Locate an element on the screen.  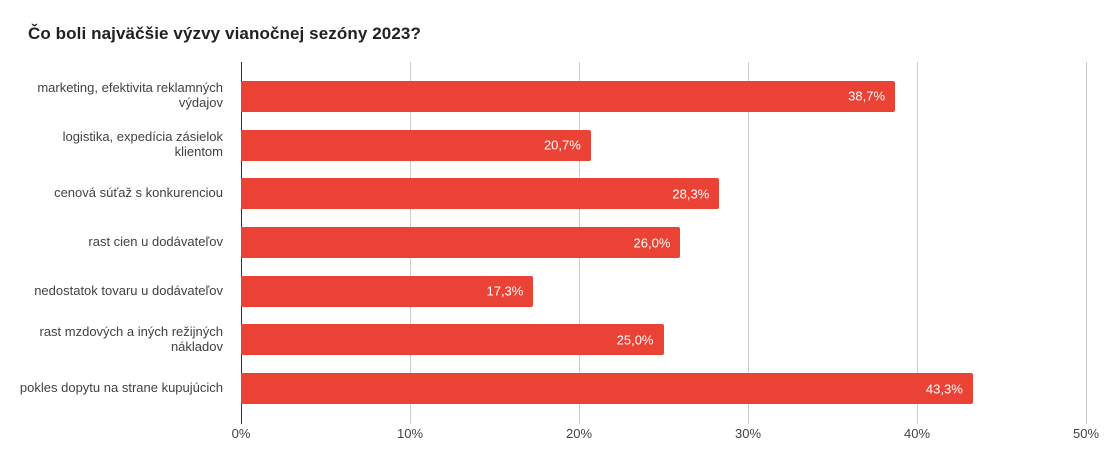
x-axis-tick-label: 30% is located at coordinates (748, 433).